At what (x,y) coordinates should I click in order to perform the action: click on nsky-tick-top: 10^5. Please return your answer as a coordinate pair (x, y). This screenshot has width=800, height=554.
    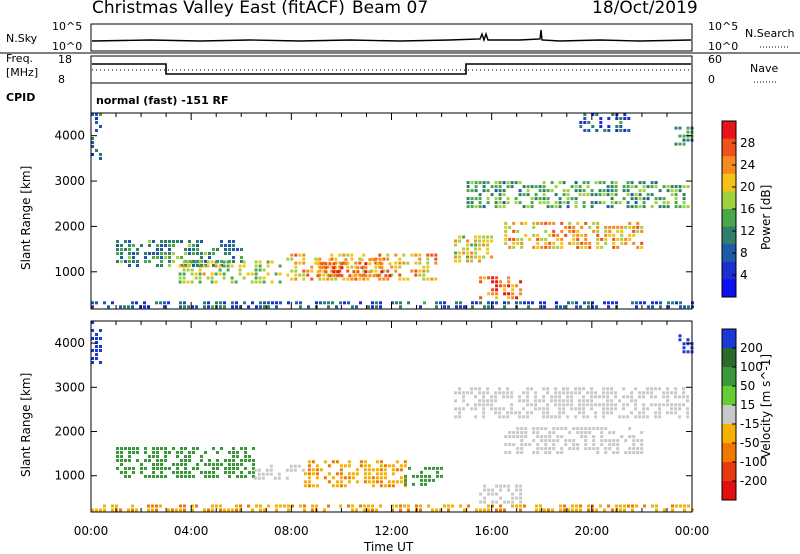
    Looking at the image, I should click on (67, 26).